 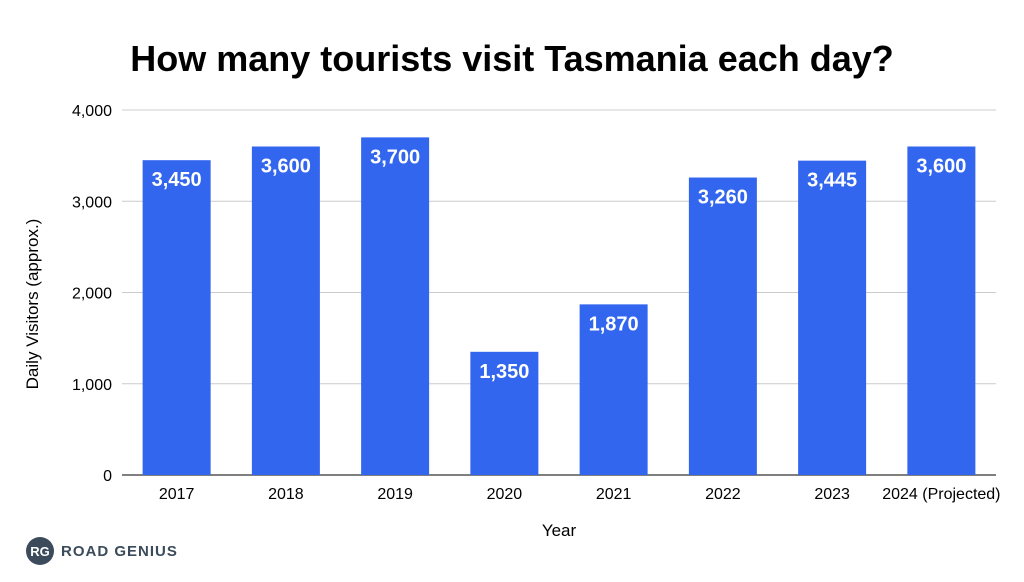 I want to click on x-tick-label: 2022, so click(x=723, y=494).